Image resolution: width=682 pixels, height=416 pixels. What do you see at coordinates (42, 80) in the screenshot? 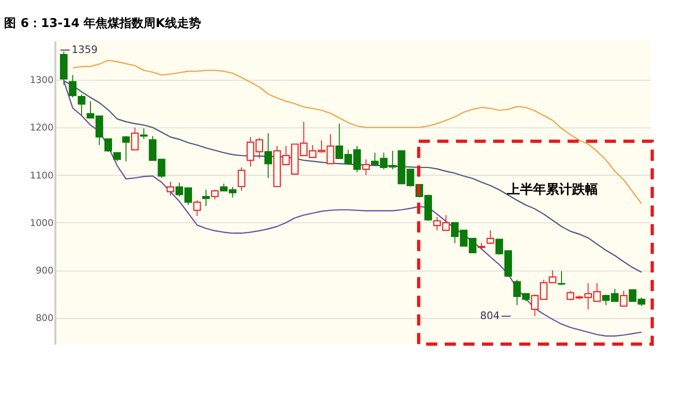
I see `y-tick-label: 1300` at bounding box center [42, 80].